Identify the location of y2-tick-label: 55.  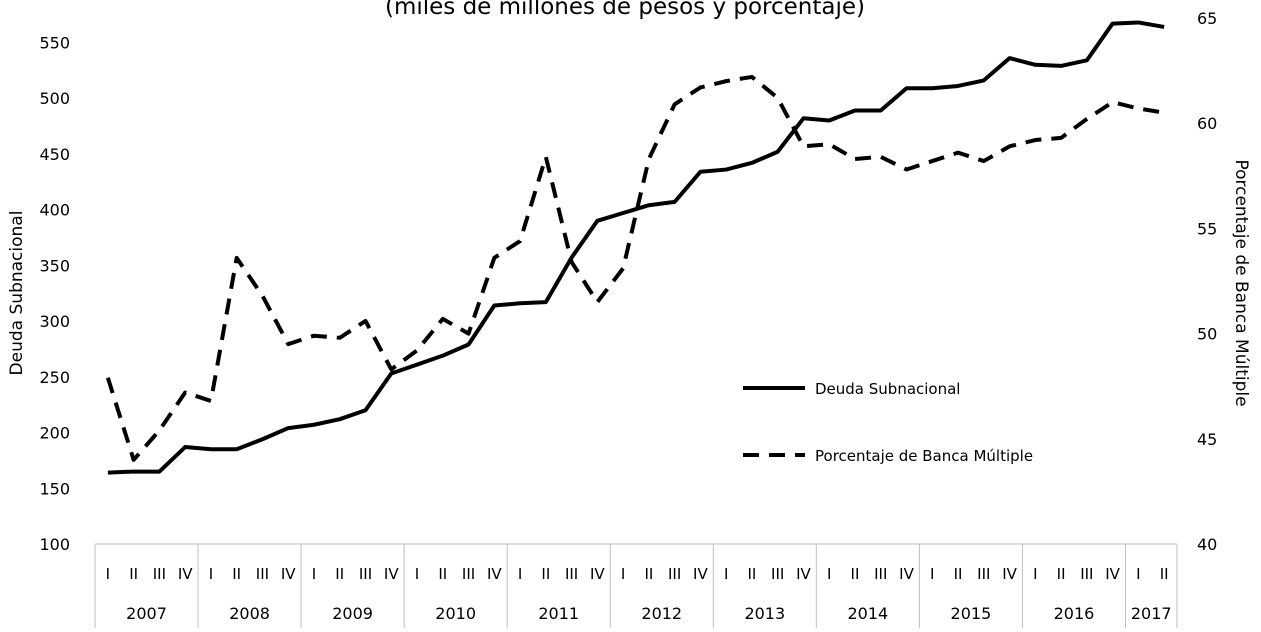
(1207, 228).